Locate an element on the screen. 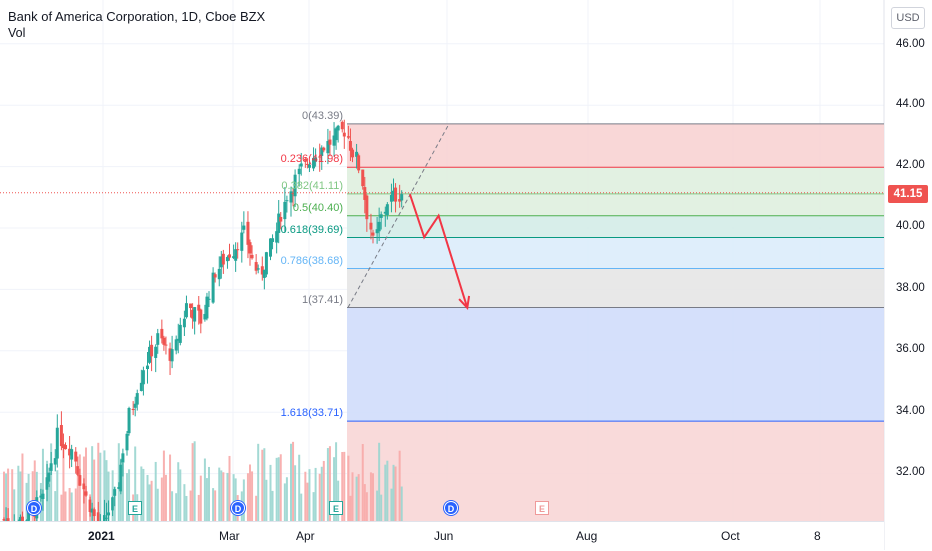  time-label: Jun is located at coordinates (444, 536).